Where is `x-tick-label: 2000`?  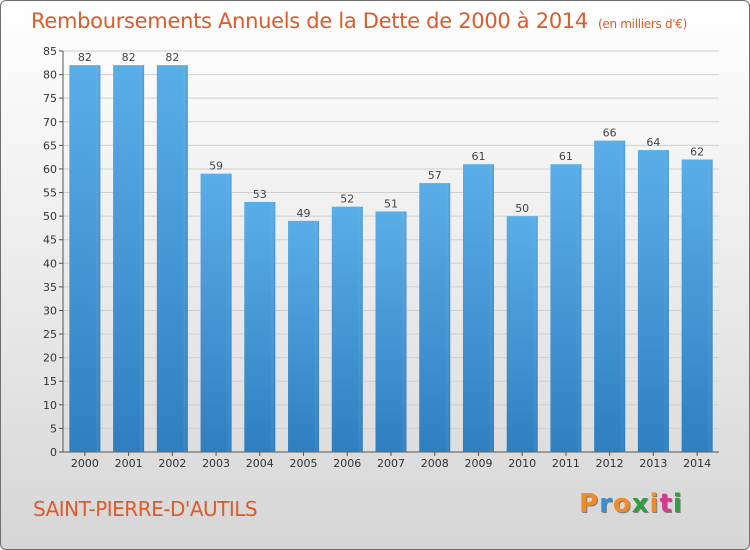 x-tick-label: 2000 is located at coordinates (85, 463).